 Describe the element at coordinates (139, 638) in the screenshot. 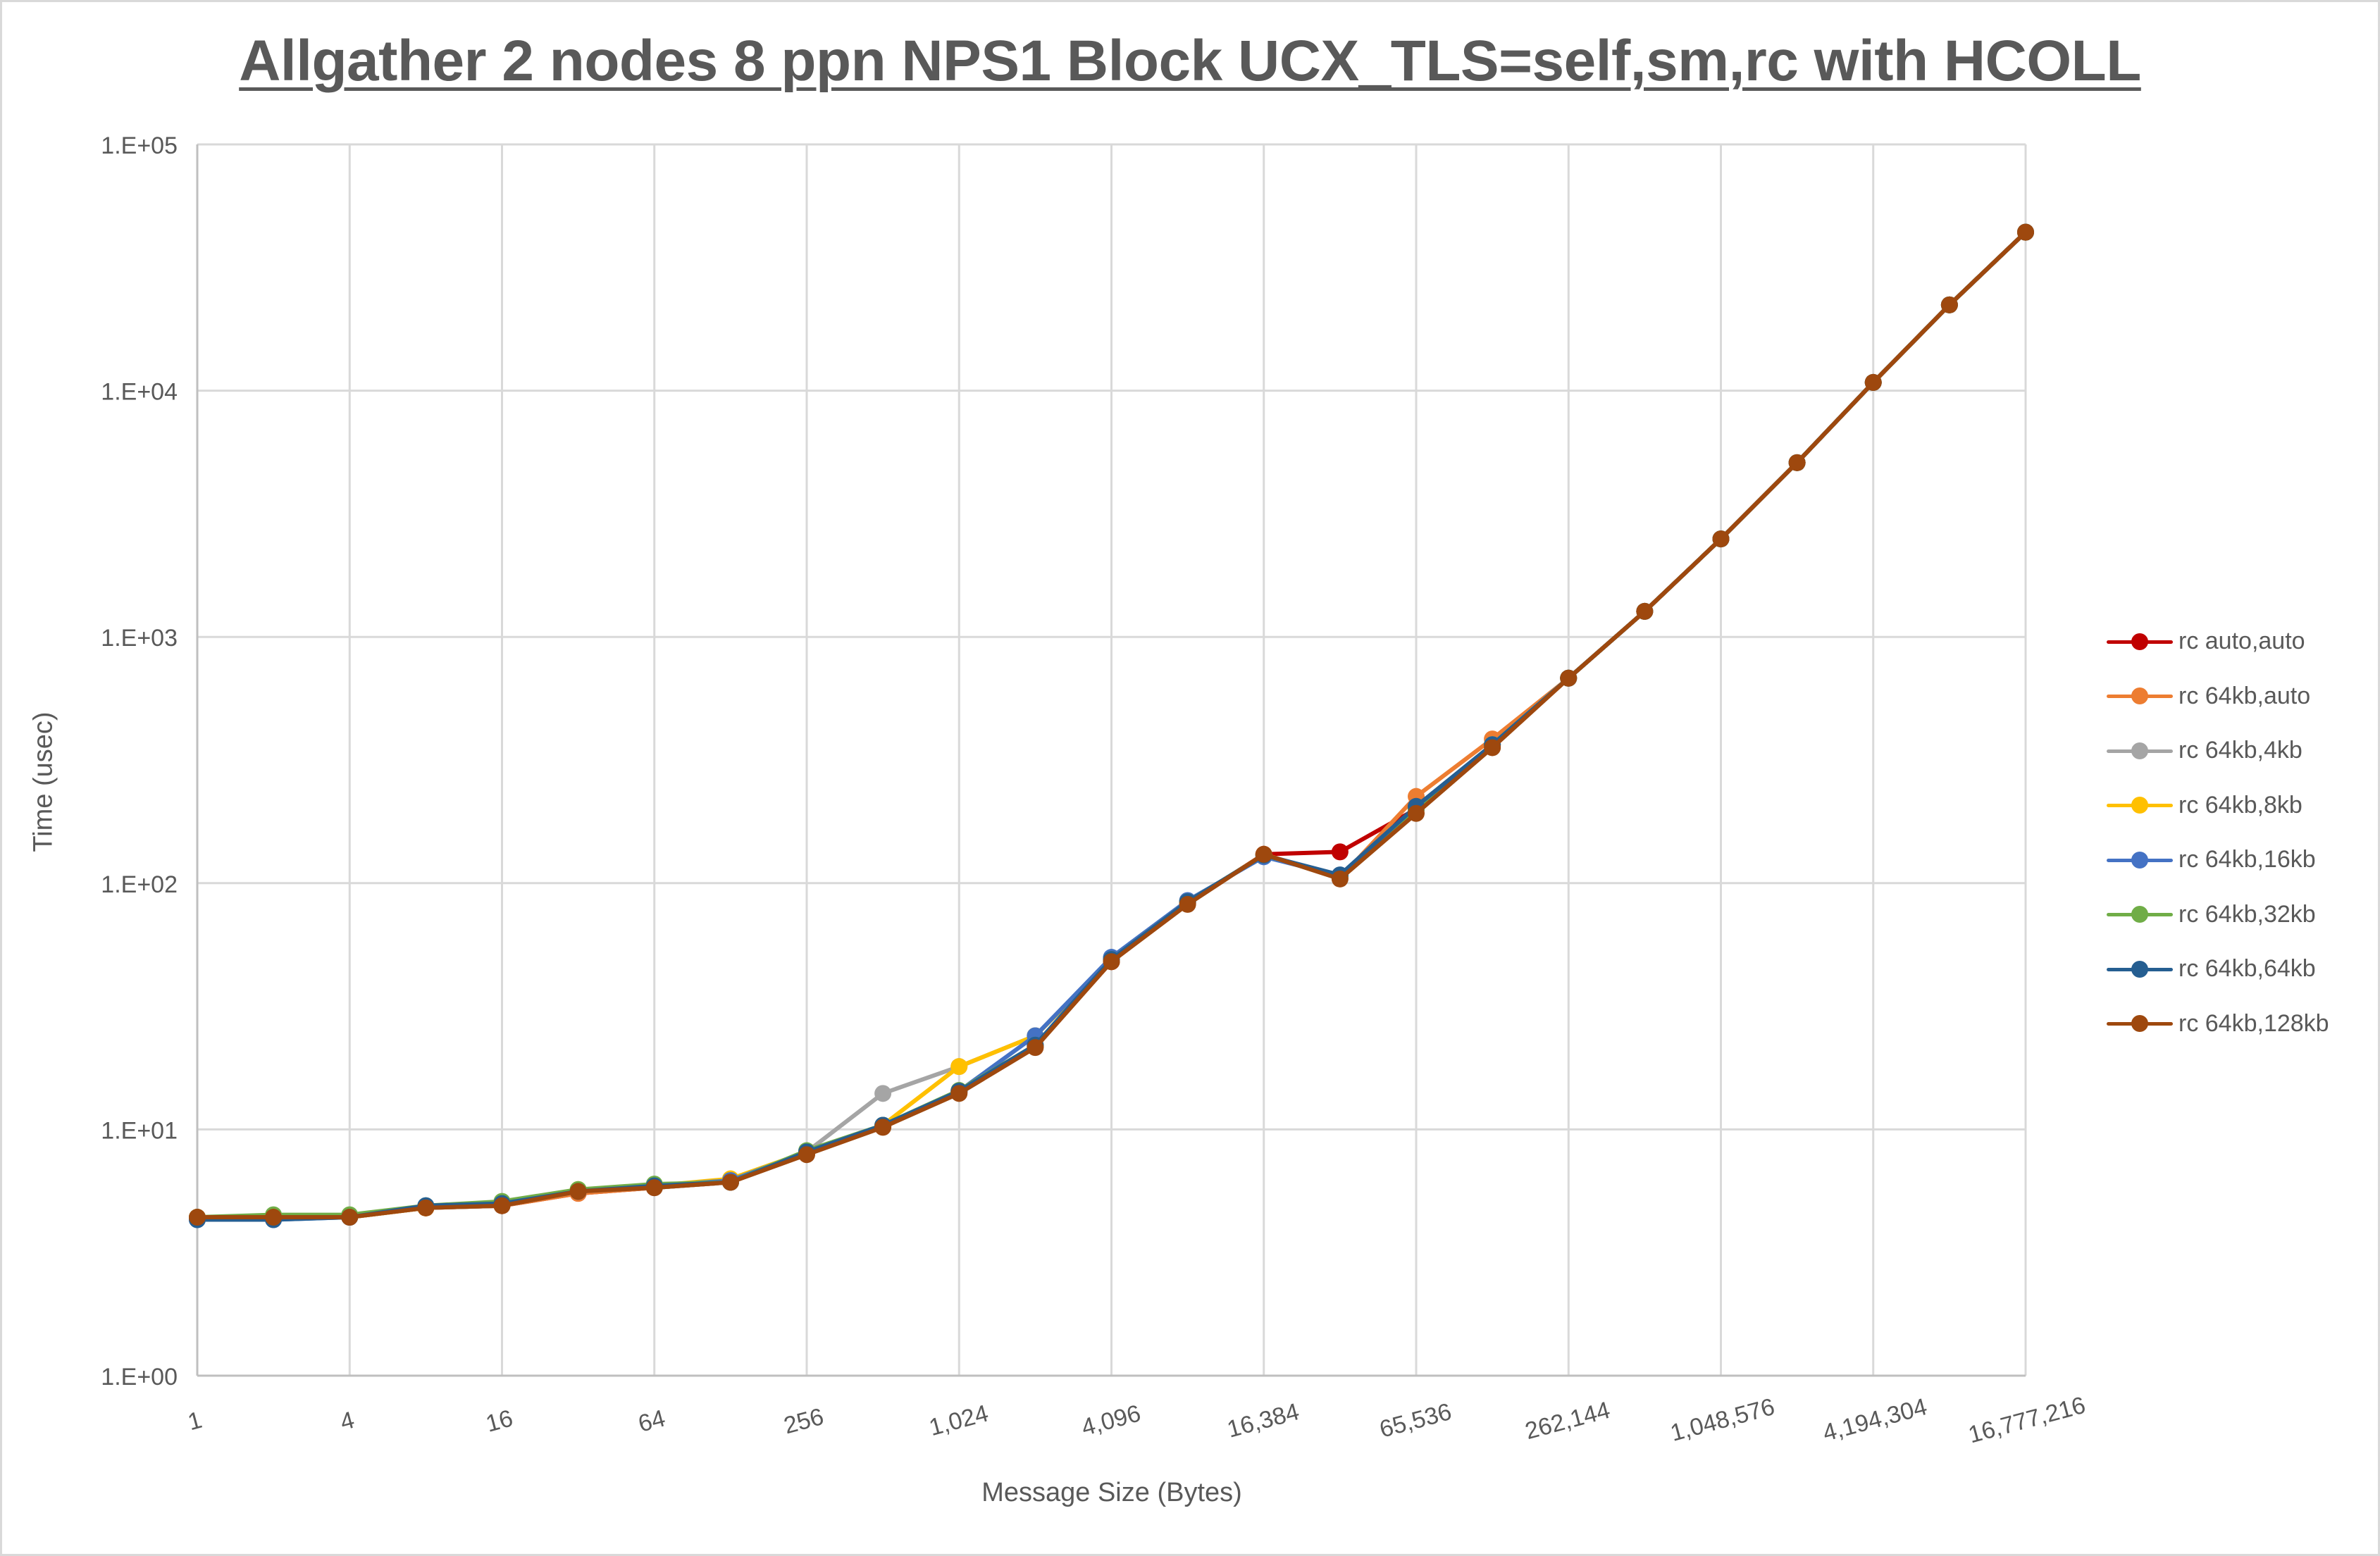

I see `y-tick-label: 1.E+03` at that location.